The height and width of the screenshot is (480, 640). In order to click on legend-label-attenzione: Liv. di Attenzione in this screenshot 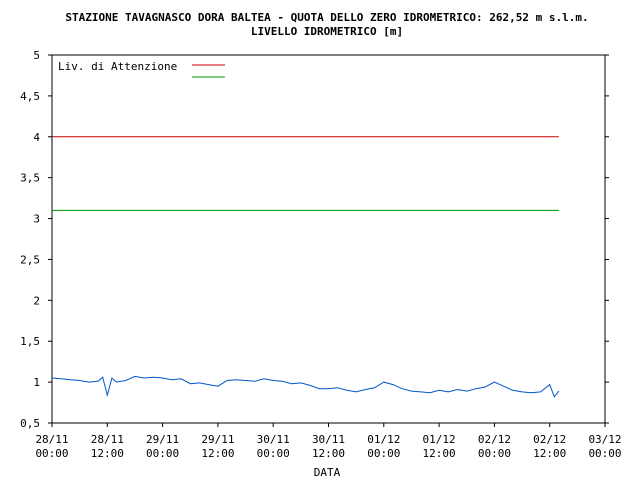, I will do `click(117, 66)`.